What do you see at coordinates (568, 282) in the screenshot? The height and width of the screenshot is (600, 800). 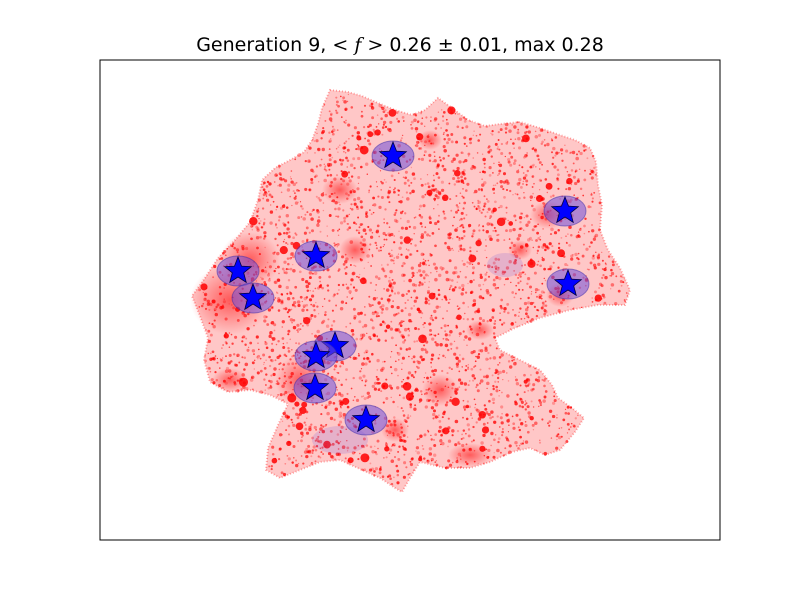 I see `site-star-marker` at bounding box center [568, 282].